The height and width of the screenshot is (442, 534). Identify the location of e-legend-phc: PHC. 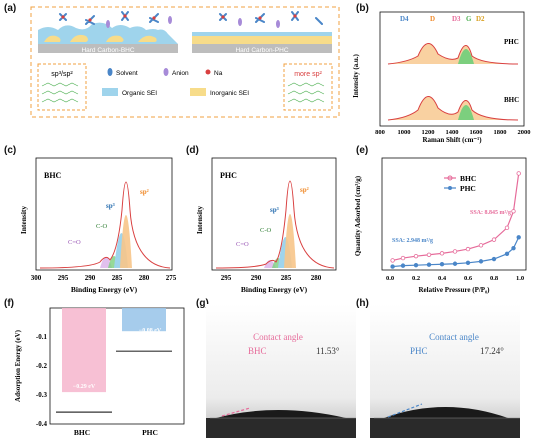
(468, 188).